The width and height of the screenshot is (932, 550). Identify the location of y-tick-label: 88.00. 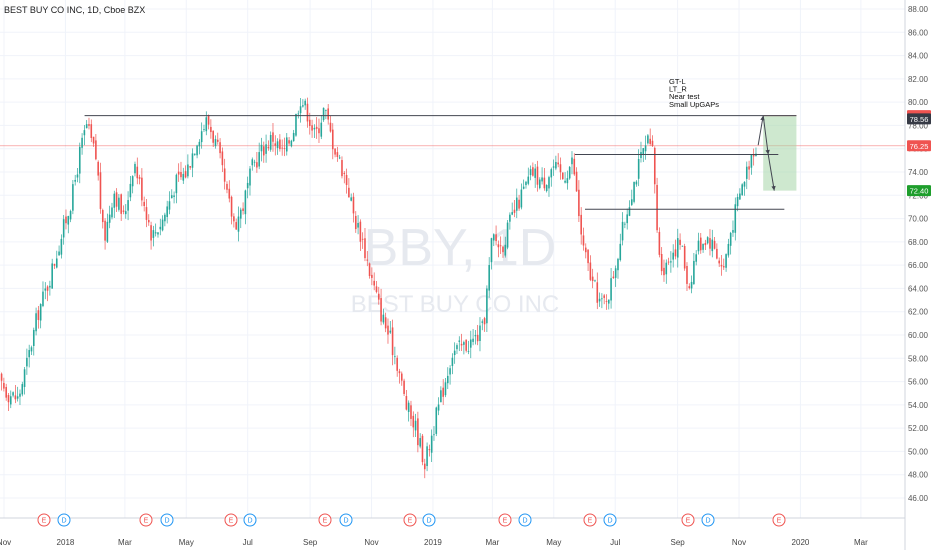
(918, 9).